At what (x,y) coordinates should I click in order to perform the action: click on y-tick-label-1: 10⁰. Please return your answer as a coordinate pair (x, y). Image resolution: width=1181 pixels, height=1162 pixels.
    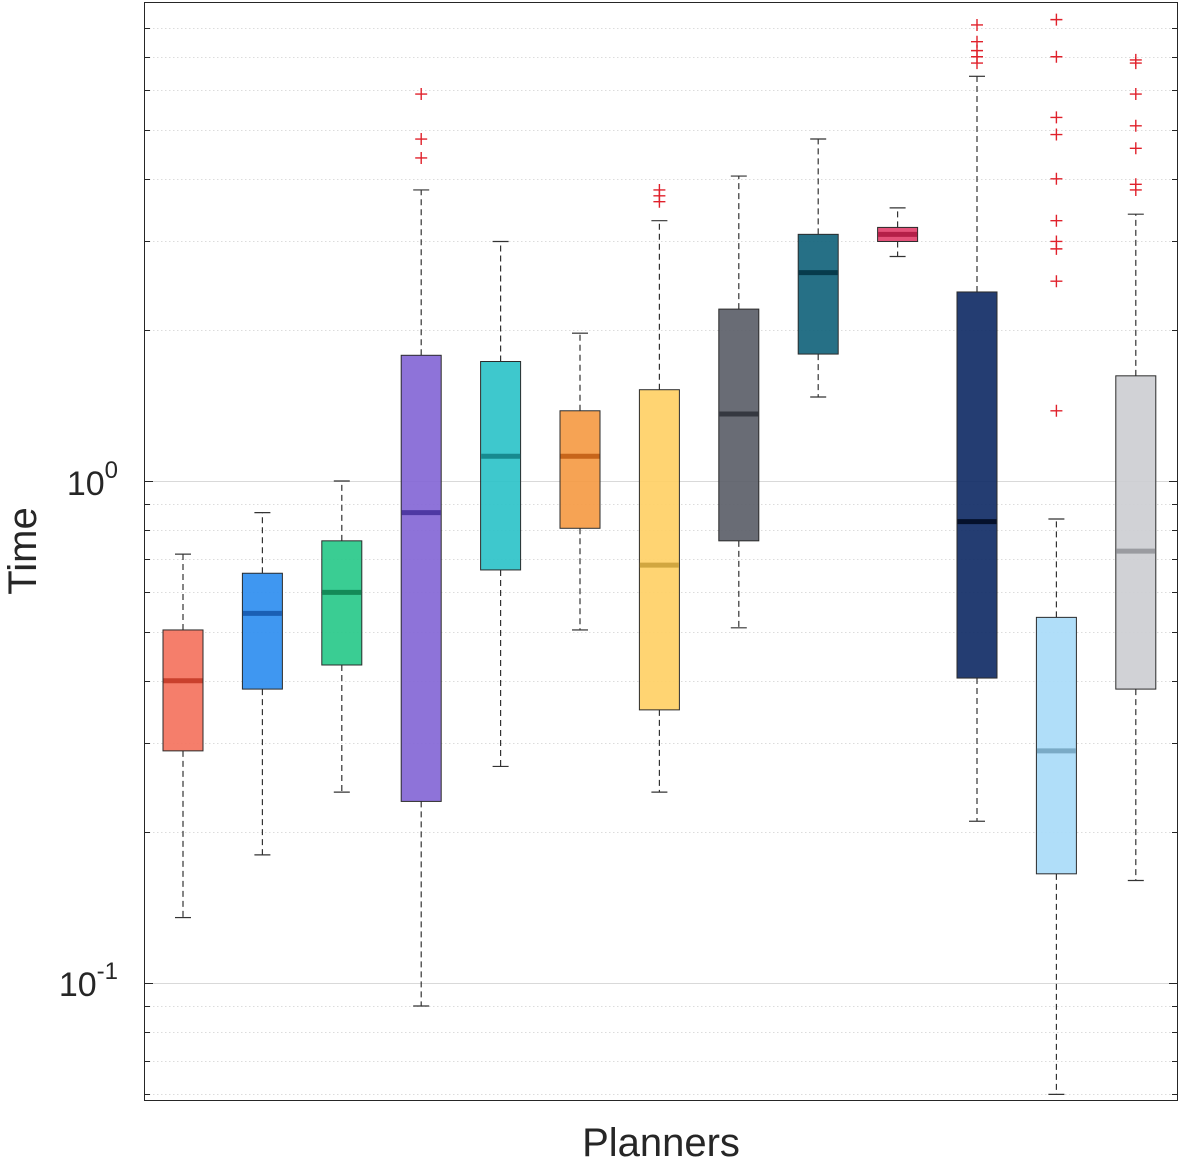
    Looking at the image, I should click on (92, 480).